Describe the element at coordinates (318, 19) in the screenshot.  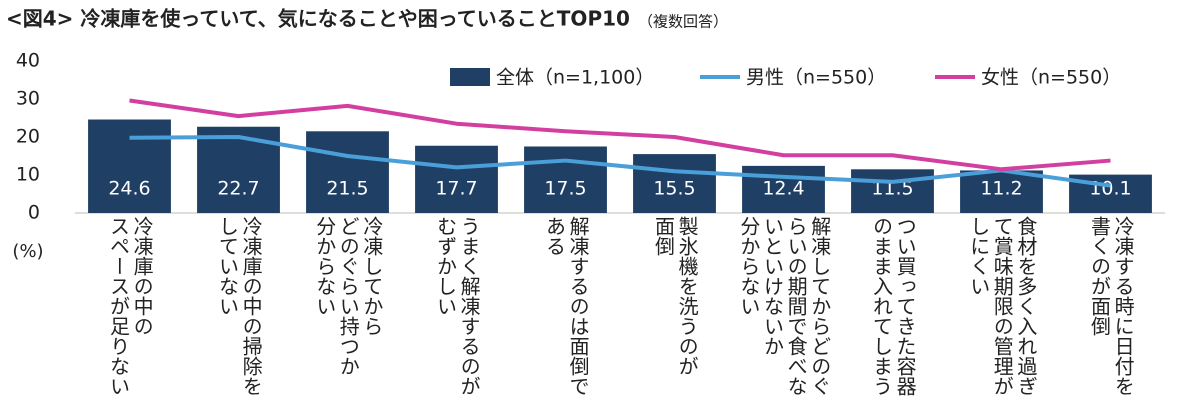
I see `chart-title: <図4> 冷凍庫を使っていて、気になることや困っていることTOP10` at that location.